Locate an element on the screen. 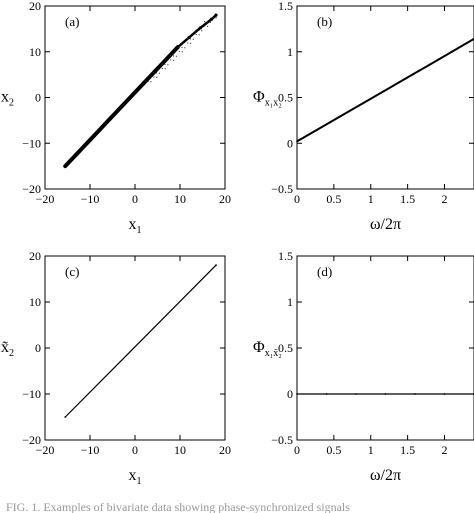  x-tick-label: 1 is located at coordinates (371, 450).